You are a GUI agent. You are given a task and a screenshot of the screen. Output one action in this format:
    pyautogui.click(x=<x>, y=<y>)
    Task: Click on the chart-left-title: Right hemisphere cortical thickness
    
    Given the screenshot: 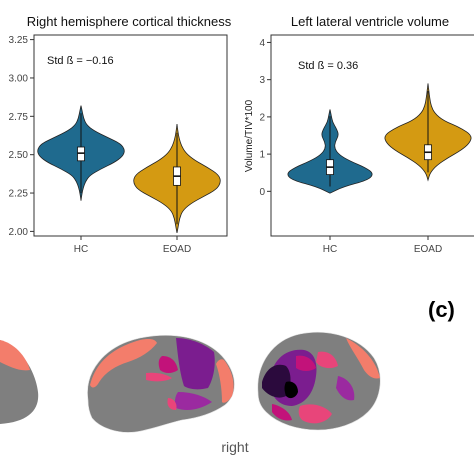 What is the action you would take?
    pyautogui.click(x=129, y=21)
    